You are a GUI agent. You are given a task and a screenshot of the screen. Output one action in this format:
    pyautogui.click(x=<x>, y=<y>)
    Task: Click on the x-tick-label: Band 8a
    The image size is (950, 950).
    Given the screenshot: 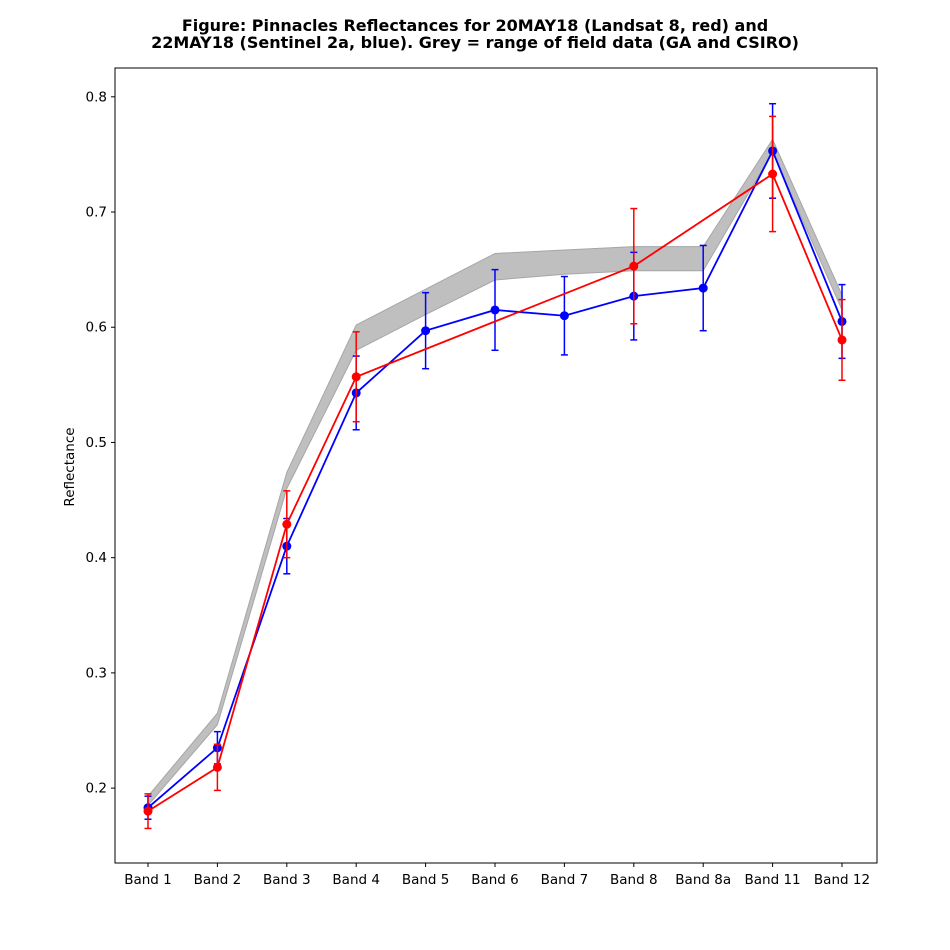 What is the action you would take?
    pyautogui.click(x=703, y=880)
    